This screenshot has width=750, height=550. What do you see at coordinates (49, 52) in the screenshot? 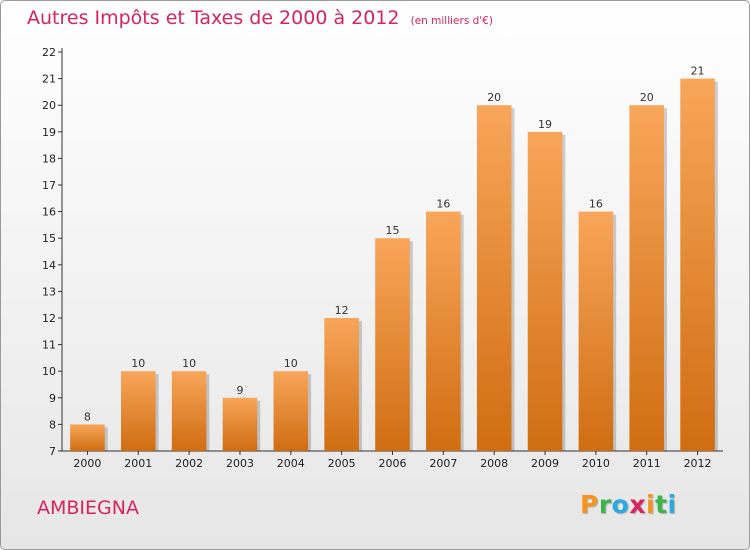
I see `y-tick-label: 22` at bounding box center [49, 52].